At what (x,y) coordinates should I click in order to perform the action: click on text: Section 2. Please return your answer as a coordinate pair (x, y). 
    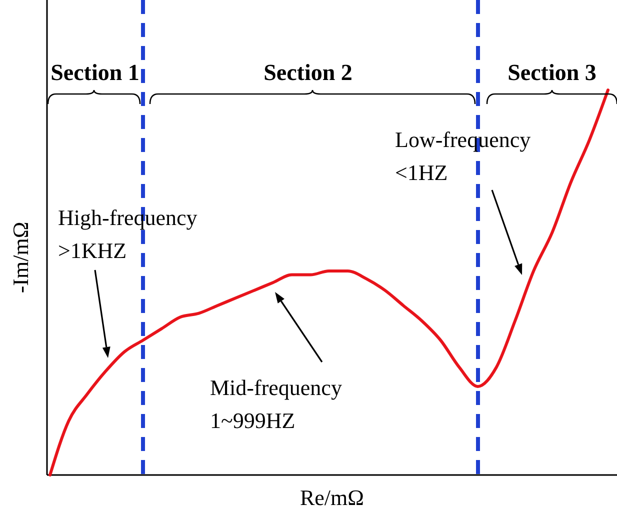
    Looking at the image, I should click on (308, 72).